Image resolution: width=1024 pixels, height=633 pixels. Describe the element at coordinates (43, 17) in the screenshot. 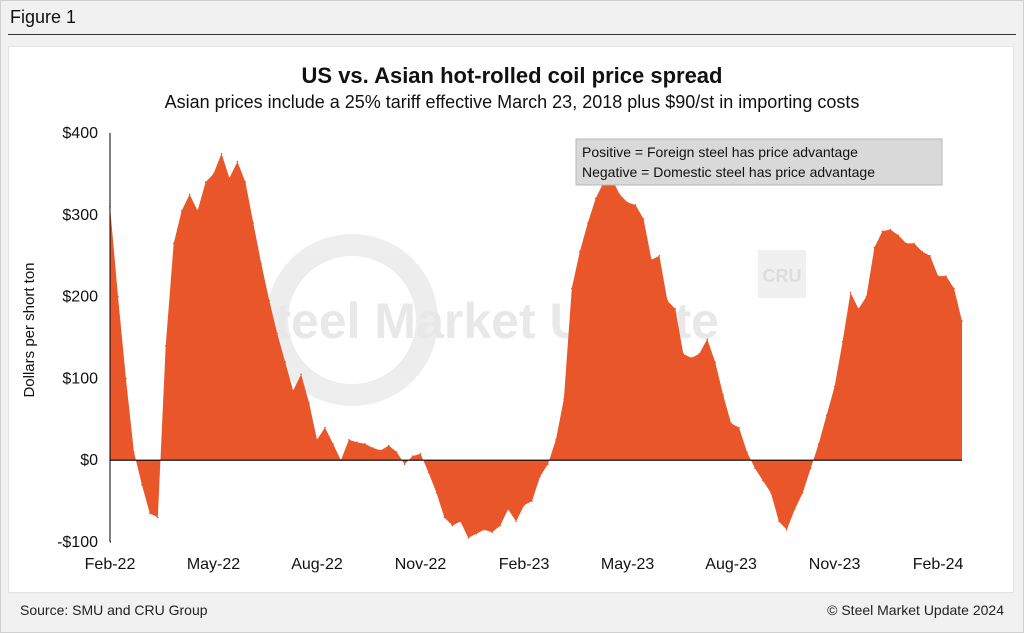

I see `figure-label: Figure 1` at that location.